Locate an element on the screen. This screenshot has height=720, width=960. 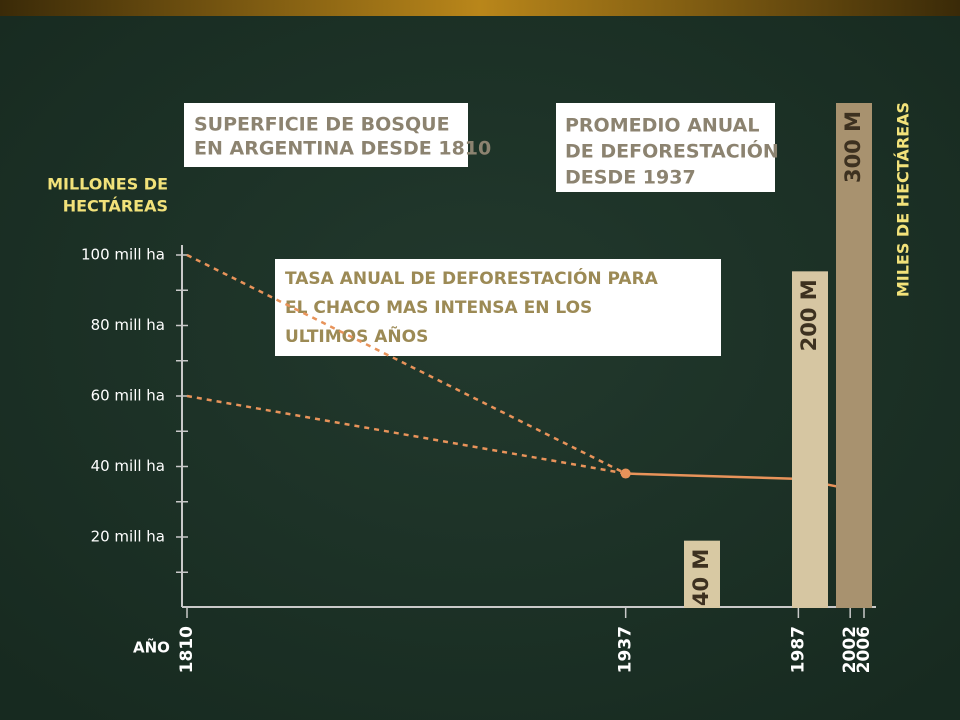
chart-title: SUPERFICIE DE BOSQUE is located at coordinates (322, 125).